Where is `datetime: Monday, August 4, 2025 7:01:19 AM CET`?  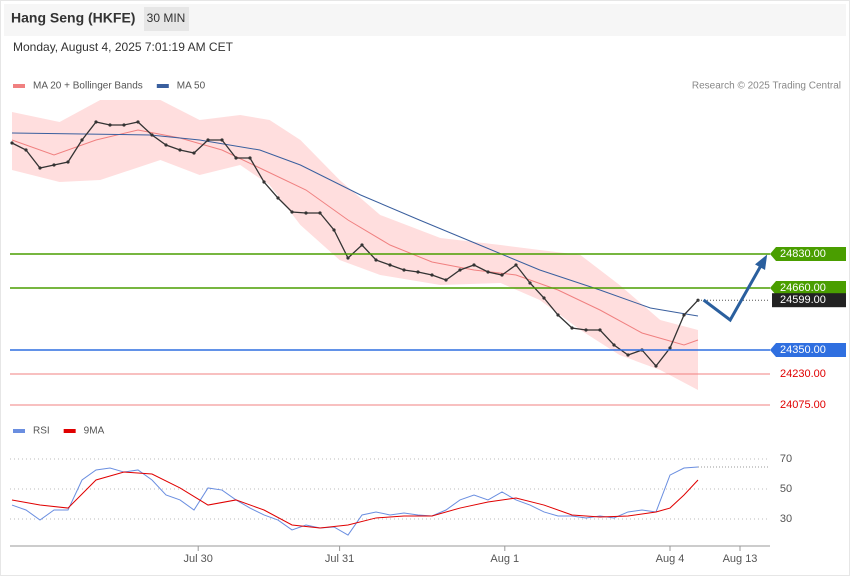 datetime: Monday, August 4, 2025 7:01:19 AM CET is located at coordinates (123, 47).